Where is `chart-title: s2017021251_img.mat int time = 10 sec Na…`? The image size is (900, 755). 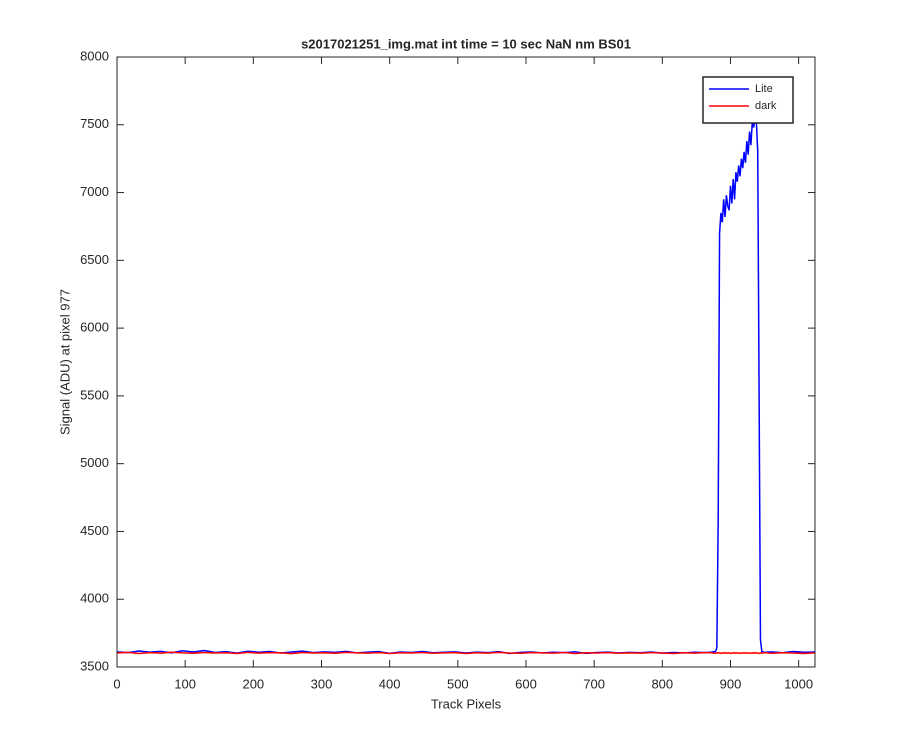
chart-title: s2017021251_img.mat int time = 10 sec Na… is located at coordinates (466, 43).